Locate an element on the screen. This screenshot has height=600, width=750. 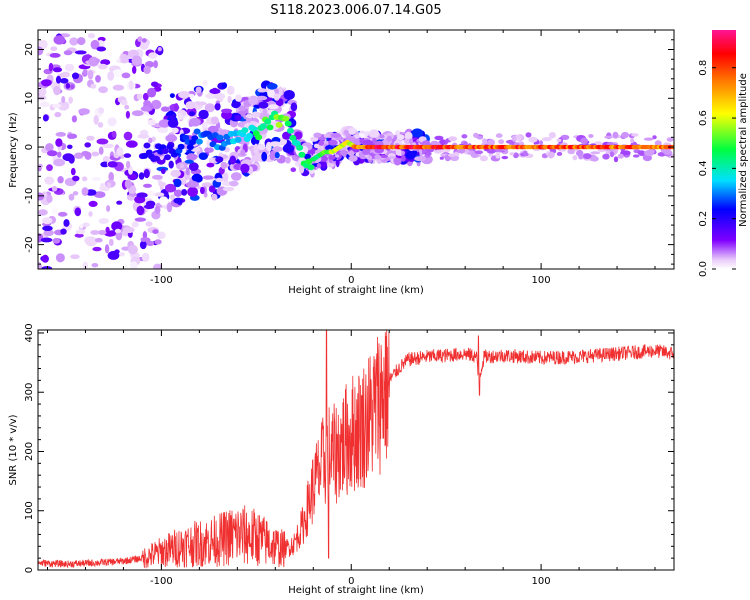
colorbar-tick-label: 0.6 is located at coordinates (703, 118).